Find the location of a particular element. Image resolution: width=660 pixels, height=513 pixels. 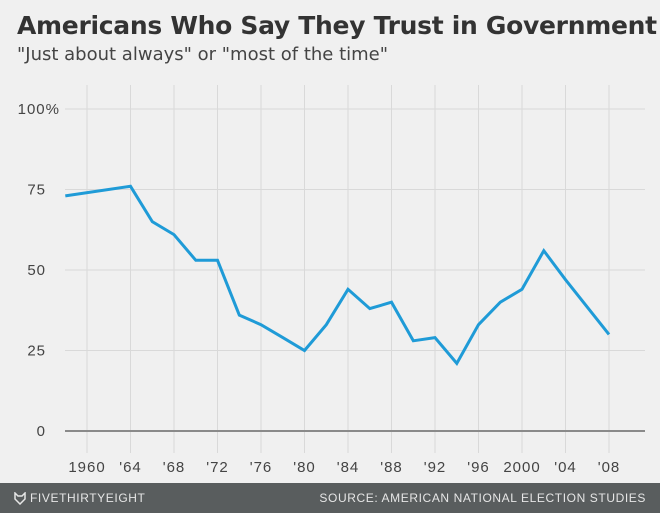

brand: FIVETHIRTYEIGHT is located at coordinates (79, 498).